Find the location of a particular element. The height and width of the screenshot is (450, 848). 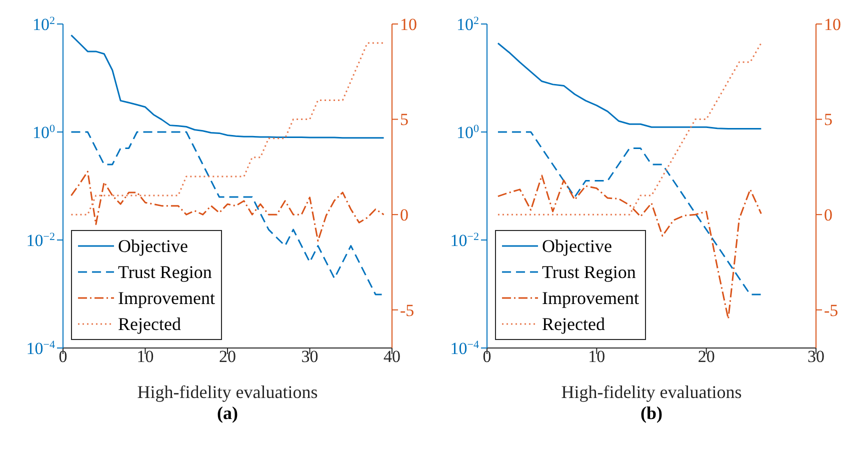

text: (b) is located at coordinates (652, 413).